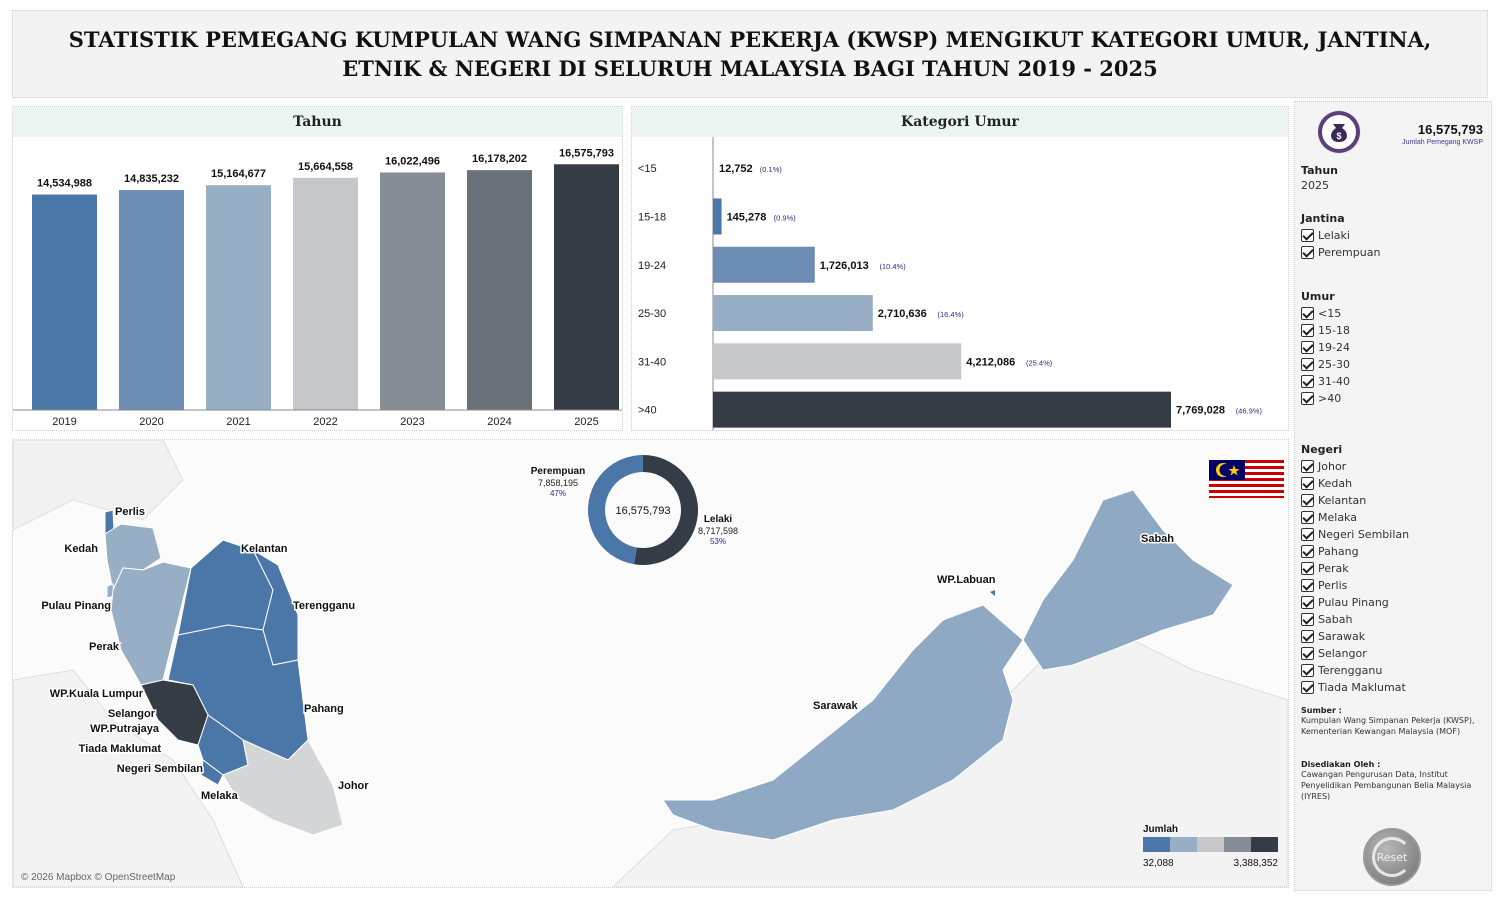 The image size is (1500, 900). What do you see at coordinates (558, 483) in the screenshot?
I see `donut-value-label: 7,858,195` at bounding box center [558, 483].